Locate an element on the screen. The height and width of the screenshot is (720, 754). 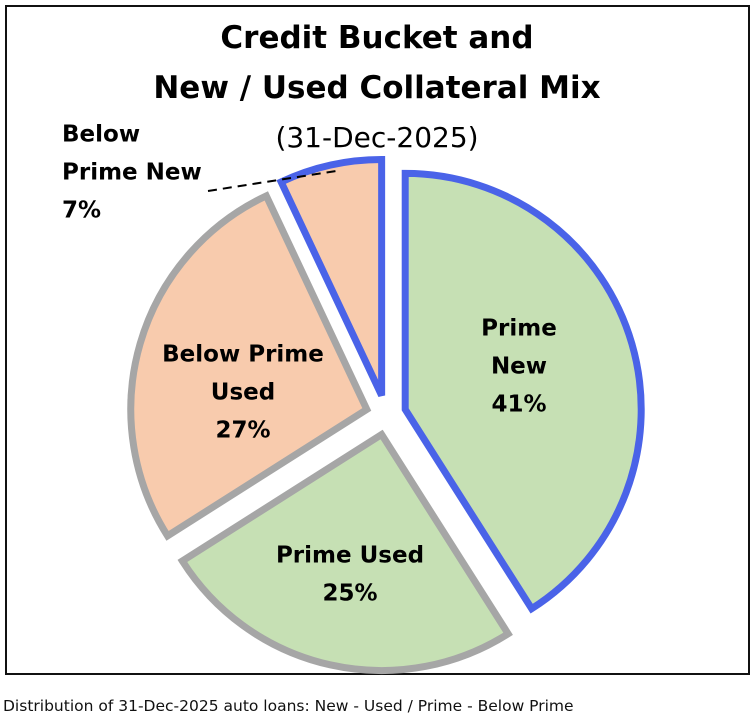
slice-label: 27% is located at coordinates (242, 431).